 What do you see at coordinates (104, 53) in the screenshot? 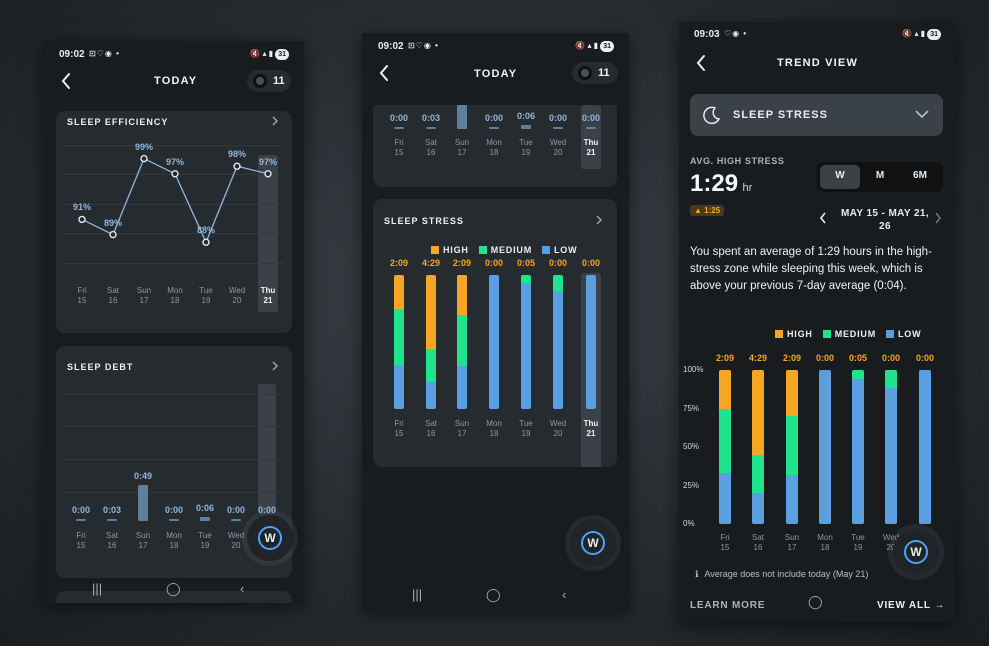
I see `notification-icons: ⊡♡◉ •` at bounding box center [104, 53].